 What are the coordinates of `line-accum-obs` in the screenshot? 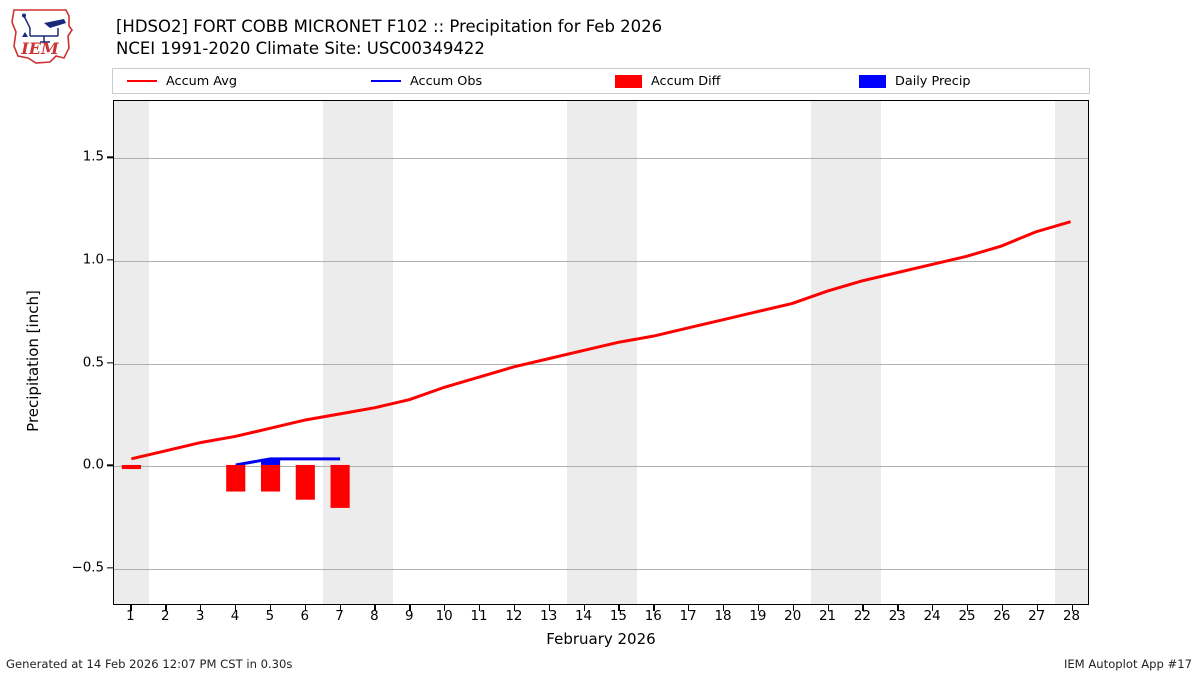 It's located at (288, 462).